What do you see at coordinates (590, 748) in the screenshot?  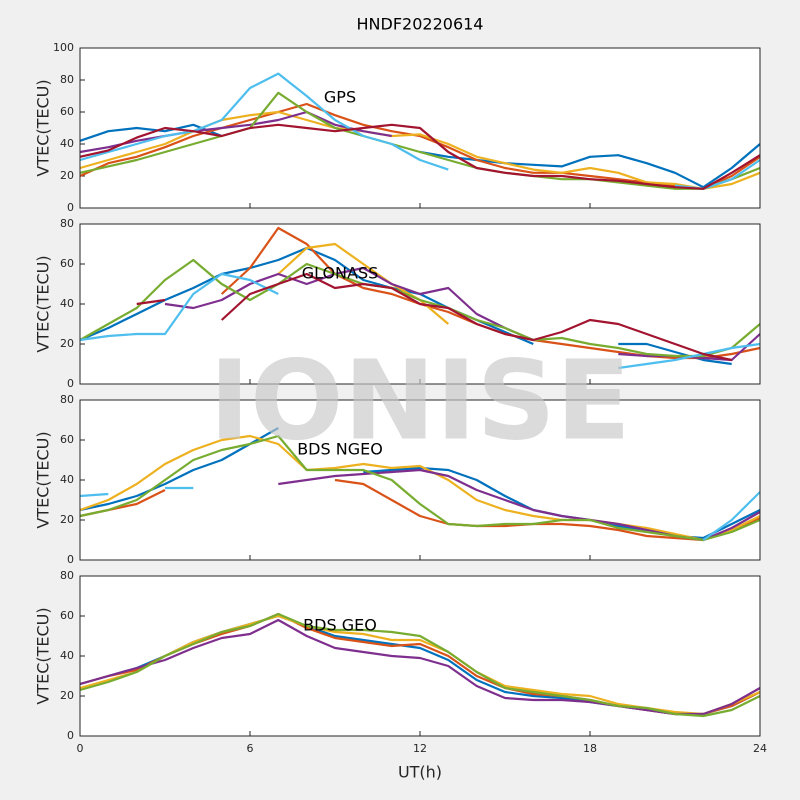 I see `x-tick-label: 18` at bounding box center [590, 748].